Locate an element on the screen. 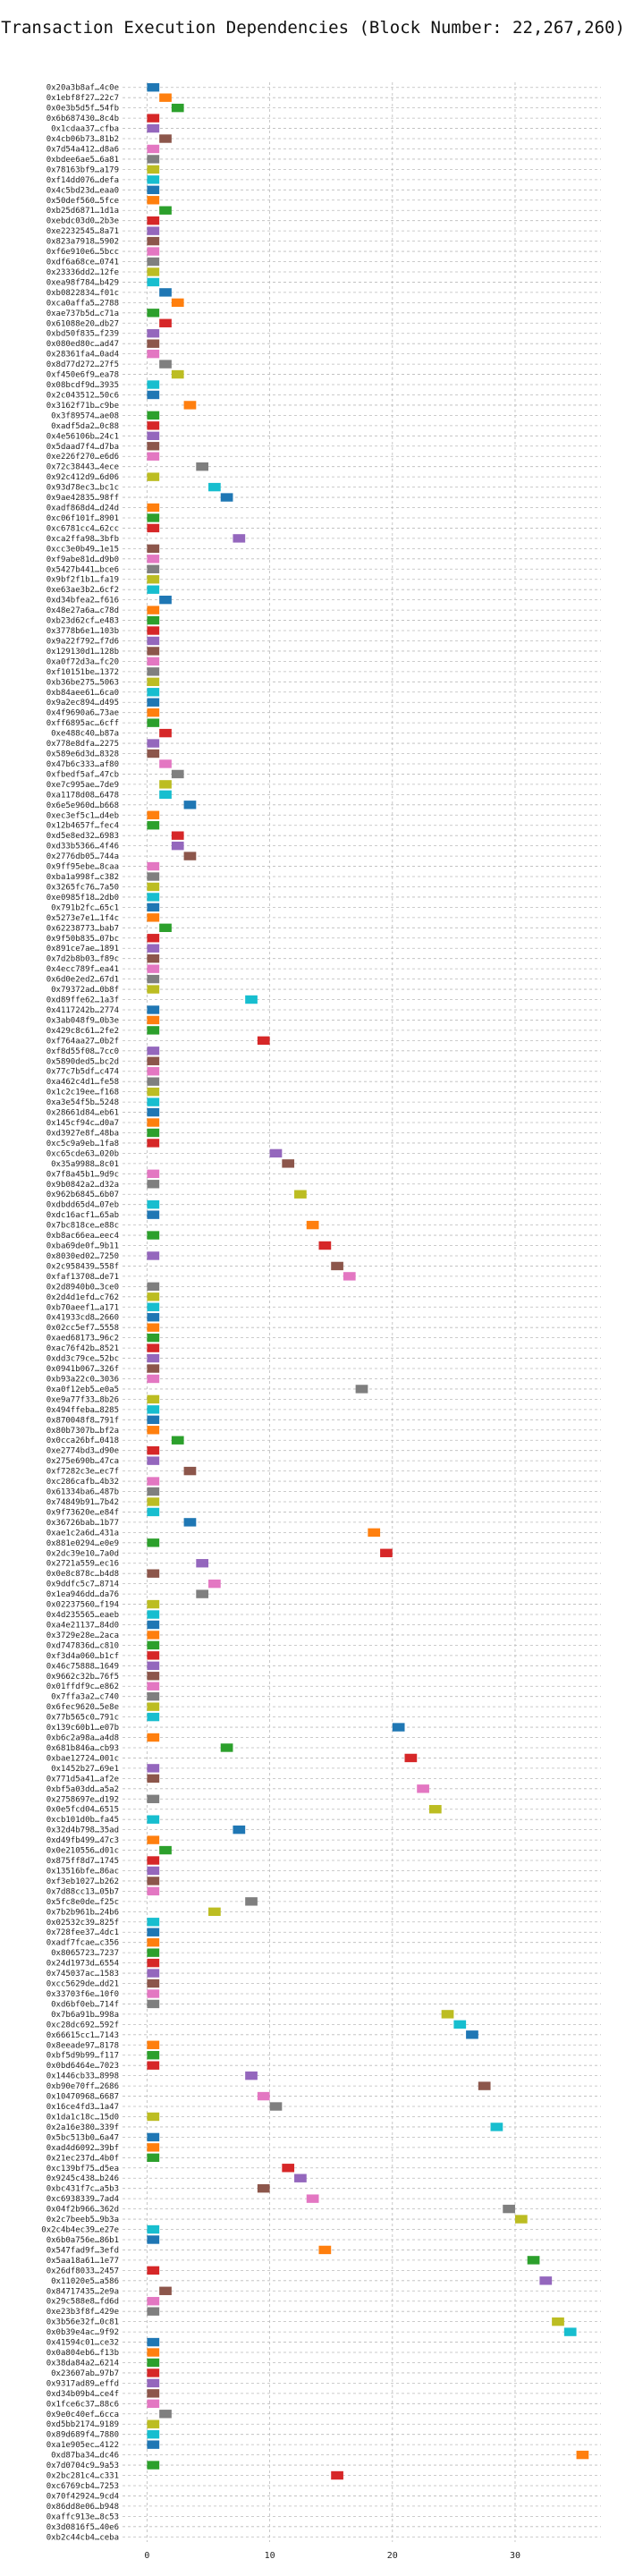 The width and height of the screenshot is (626, 2576). y-tick-label: 0x70f42924…9cd4 is located at coordinates (83, 2496).